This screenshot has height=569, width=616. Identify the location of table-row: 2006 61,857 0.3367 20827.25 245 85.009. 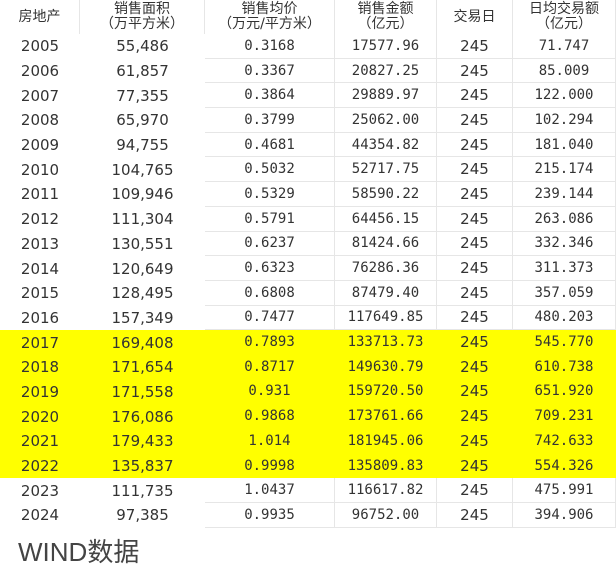
(308, 71).